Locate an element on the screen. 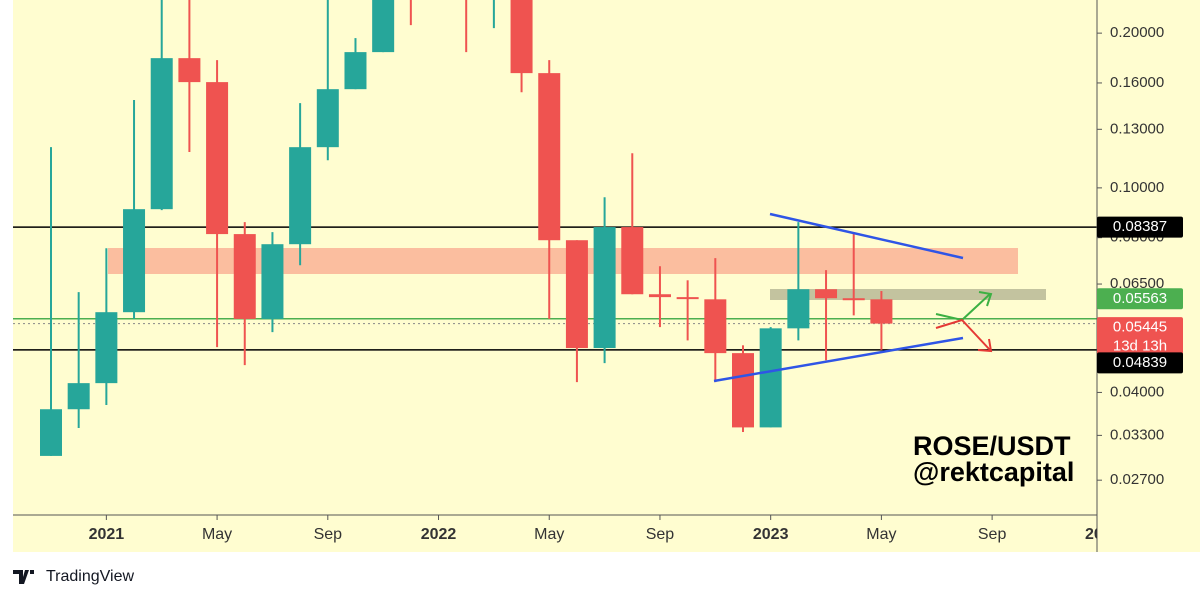 Image resolution: width=1200 pixels, height=605 pixels. x-axis: 2021 May Sep 2022 May Sep 2023 May Sep 2024 is located at coordinates (605, 529).